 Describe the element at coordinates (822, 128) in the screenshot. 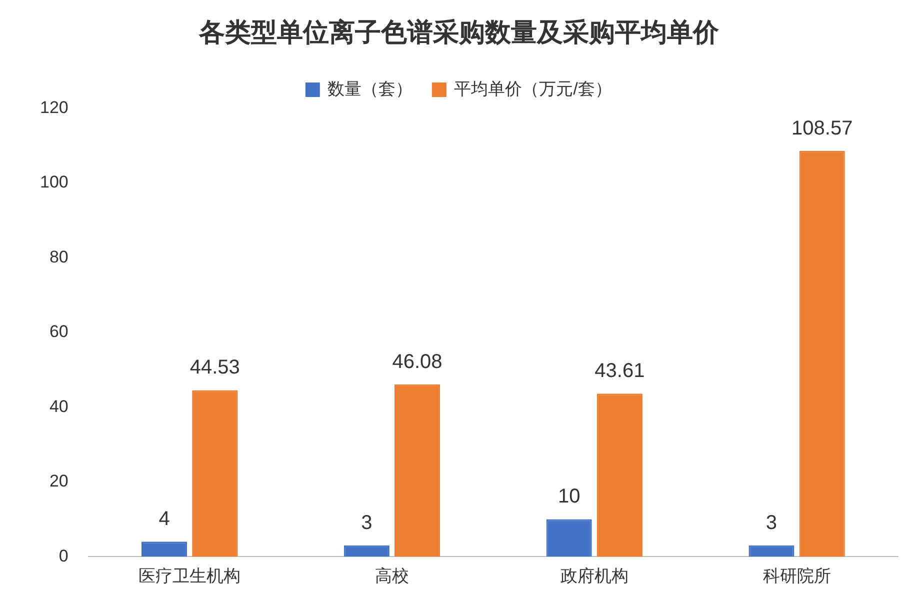

I see `data-label: 108.57` at that location.